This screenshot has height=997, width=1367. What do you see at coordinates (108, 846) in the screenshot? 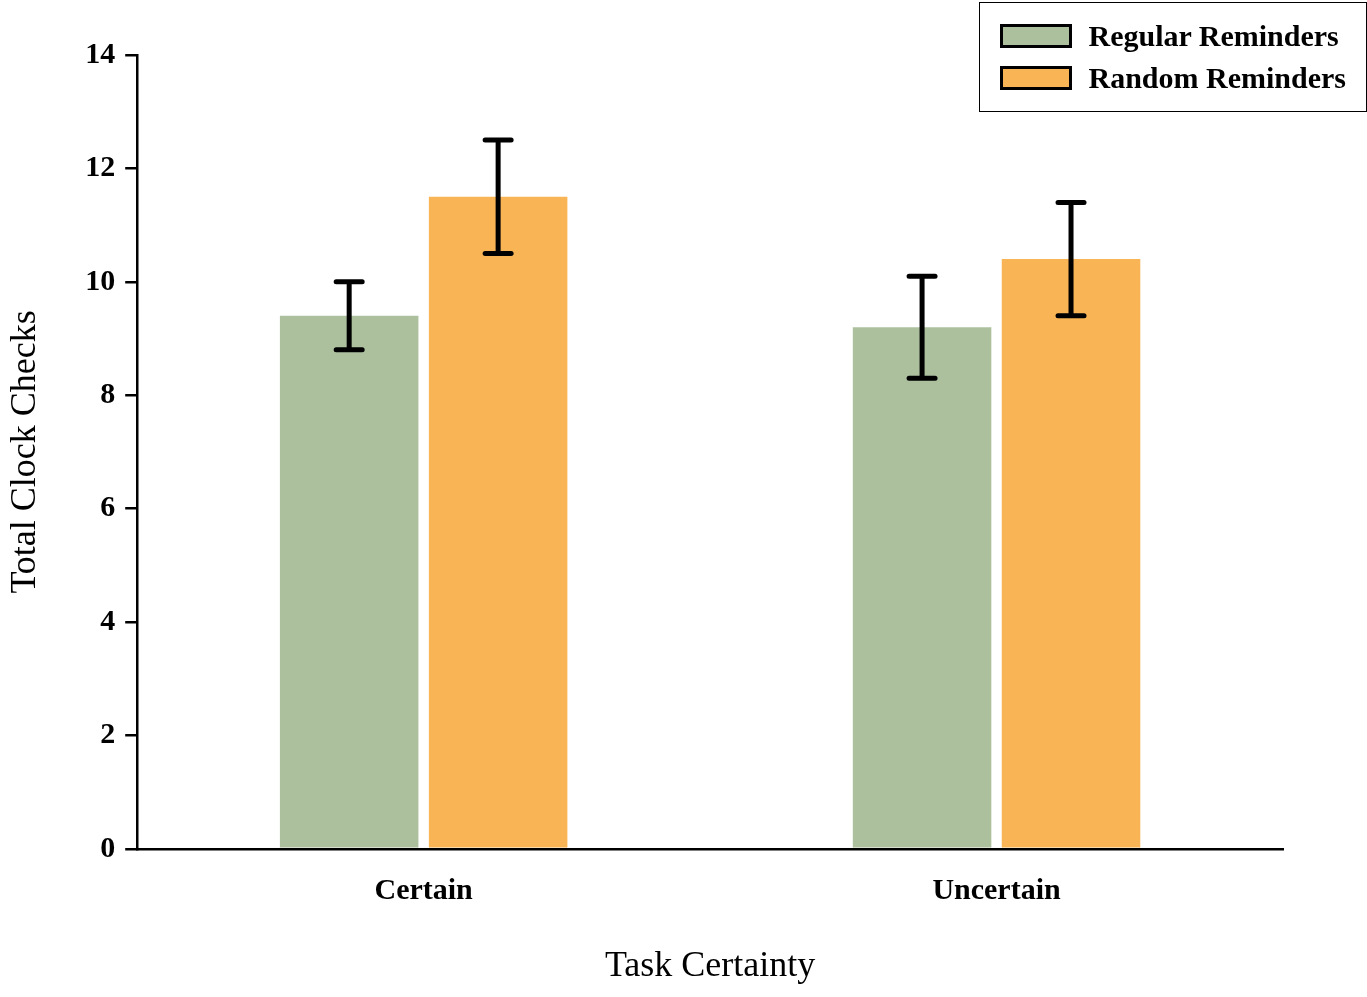
I see `y-tick-label: 0` at bounding box center [108, 846].